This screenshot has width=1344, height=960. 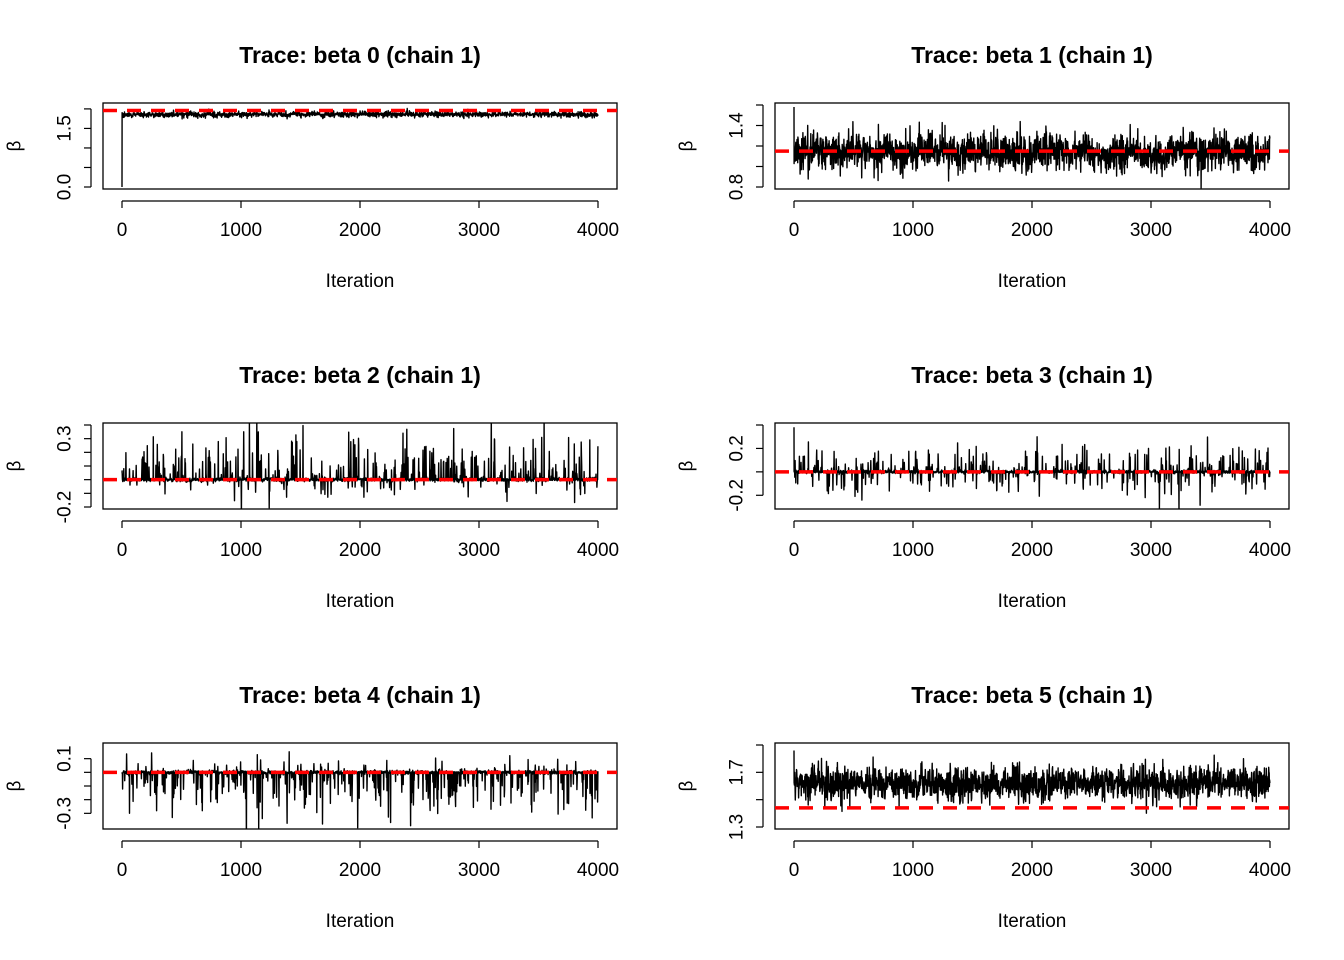 What do you see at coordinates (65, 813) in the screenshot?
I see `y-tick-label: -0.3` at bounding box center [65, 813].